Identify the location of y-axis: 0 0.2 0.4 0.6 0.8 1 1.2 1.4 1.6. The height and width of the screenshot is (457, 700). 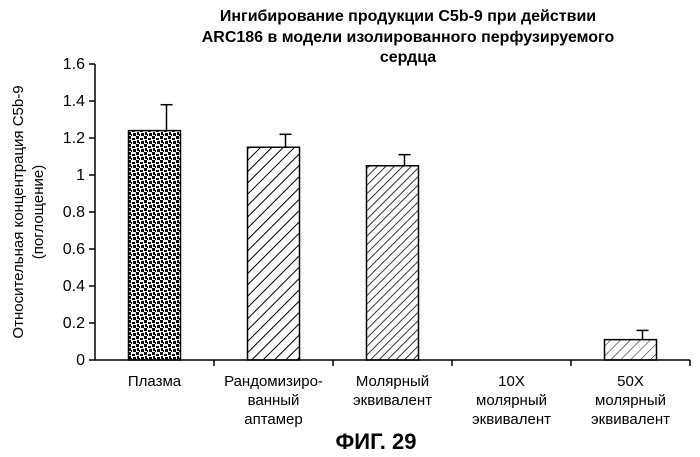
(79, 212).